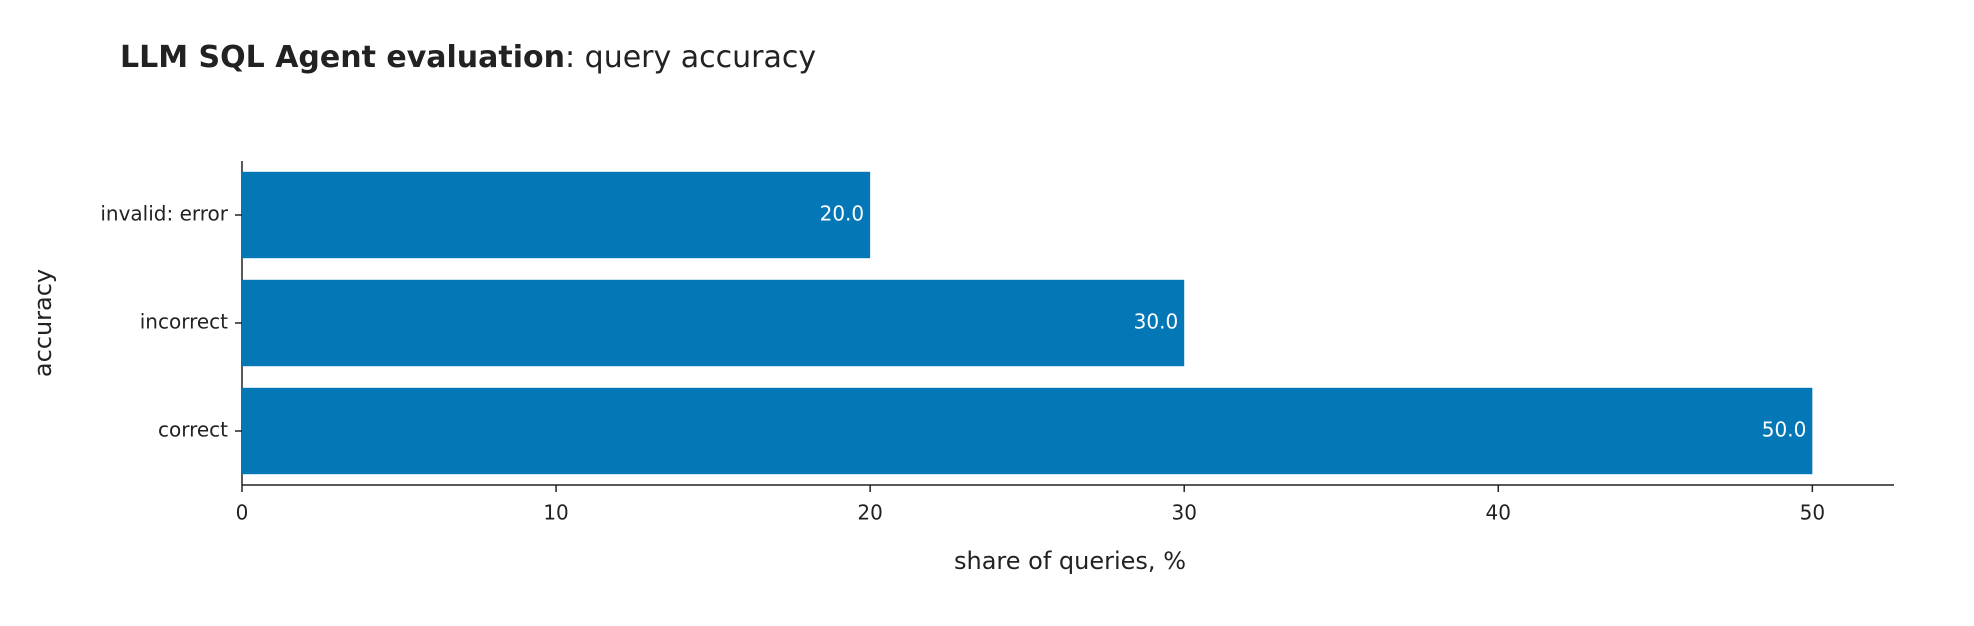 This screenshot has height=626, width=1974. What do you see at coordinates (184, 322) in the screenshot?
I see `y-tick-label: incorrect` at bounding box center [184, 322].